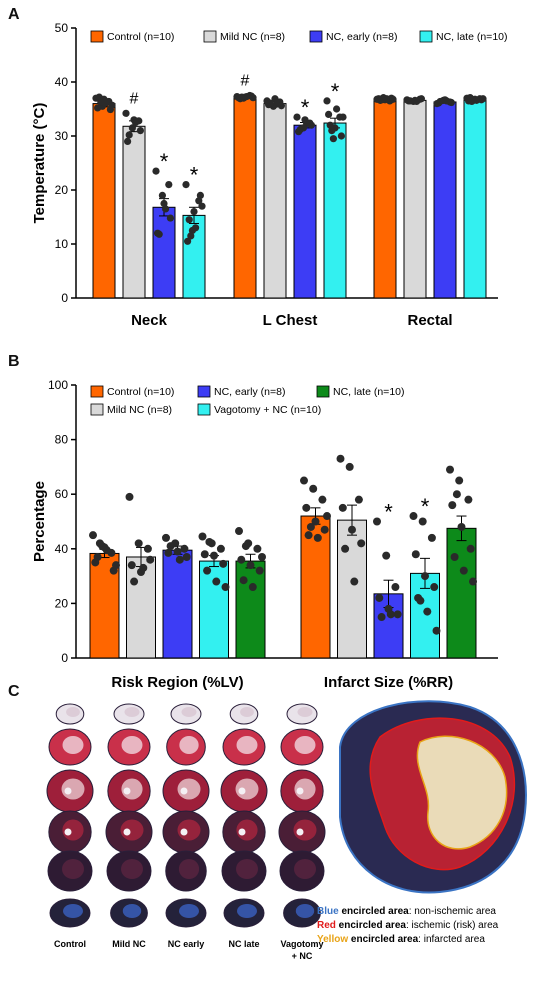 The image size is (536, 987). Describe the element at coordinates (134, 98) in the screenshot. I see `significance-hash: #` at that location.